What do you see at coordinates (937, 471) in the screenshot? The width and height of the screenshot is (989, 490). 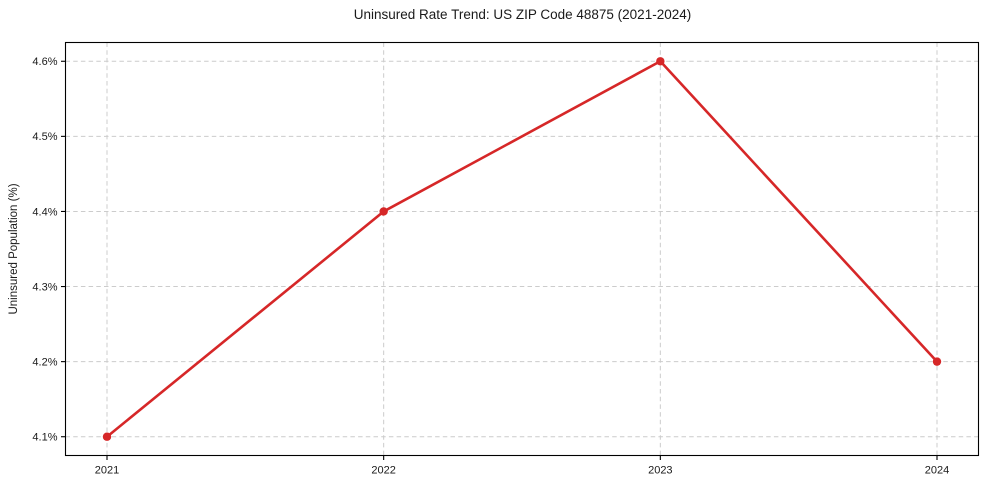 I see `x-tick-label: 2024` at bounding box center [937, 471].